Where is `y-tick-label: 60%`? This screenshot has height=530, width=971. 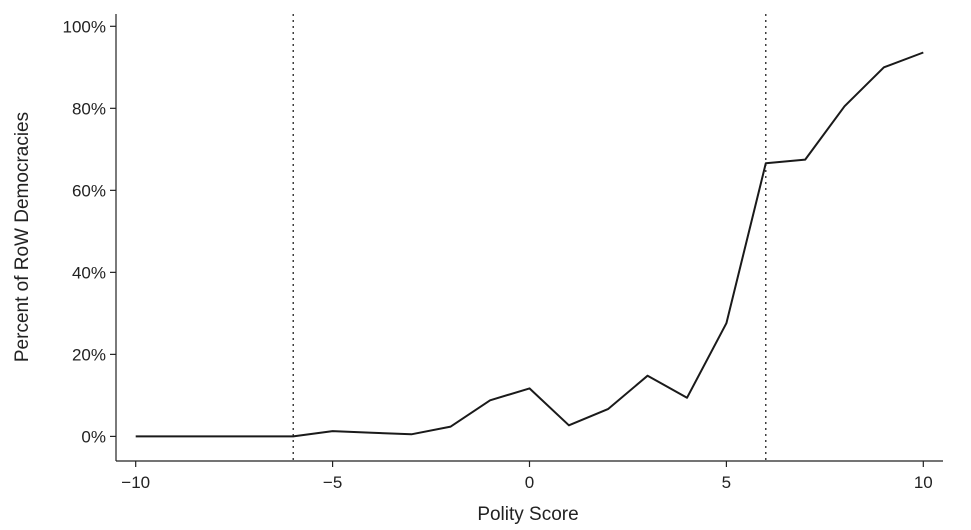 y-tick-label: 60% is located at coordinates (89, 190).